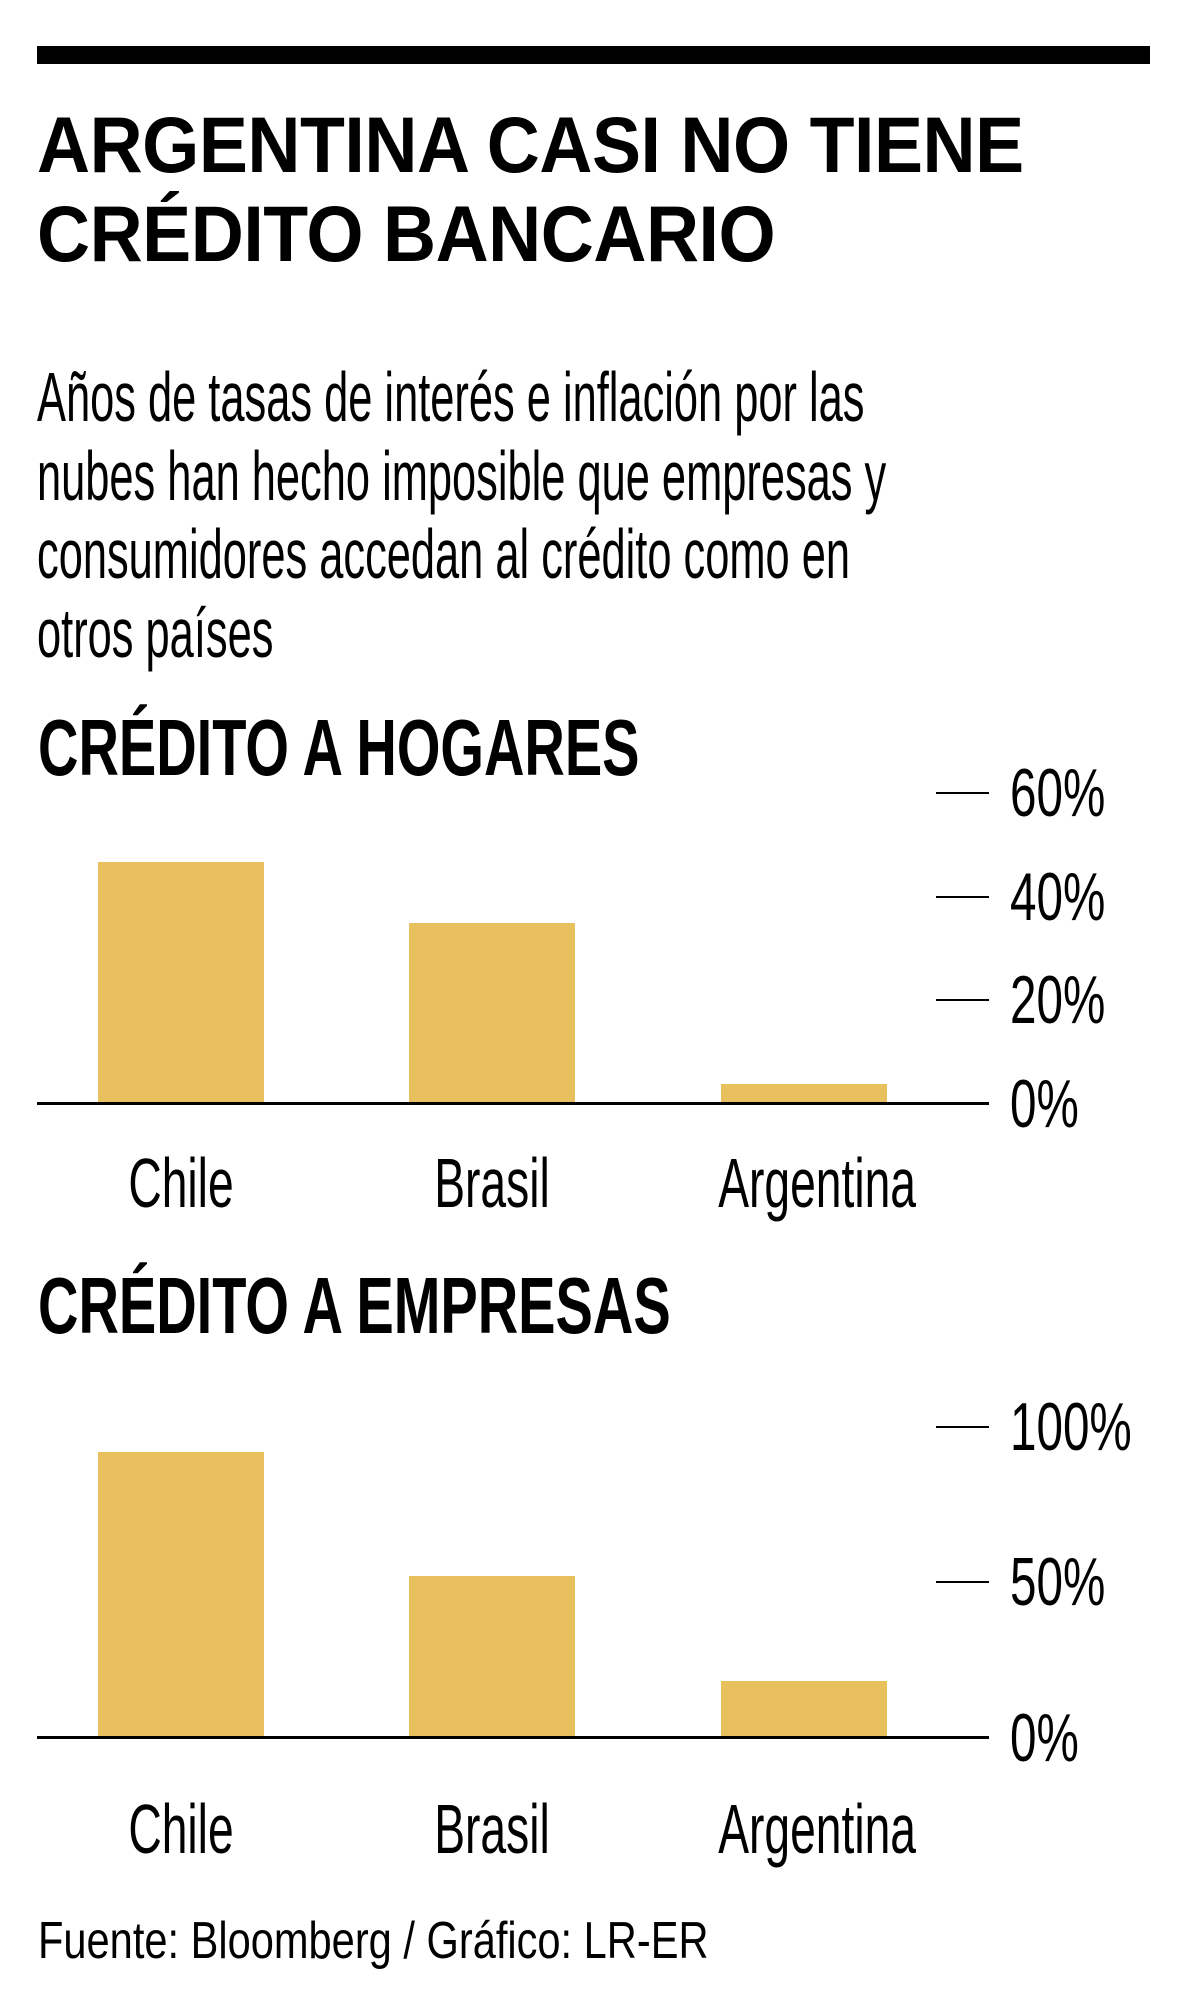 Image resolution: width=1200 pixels, height=2009 pixels. Describe the element at coordinates (181, 982) in the screenshot. I see `bar-chile-hogares` at that location.